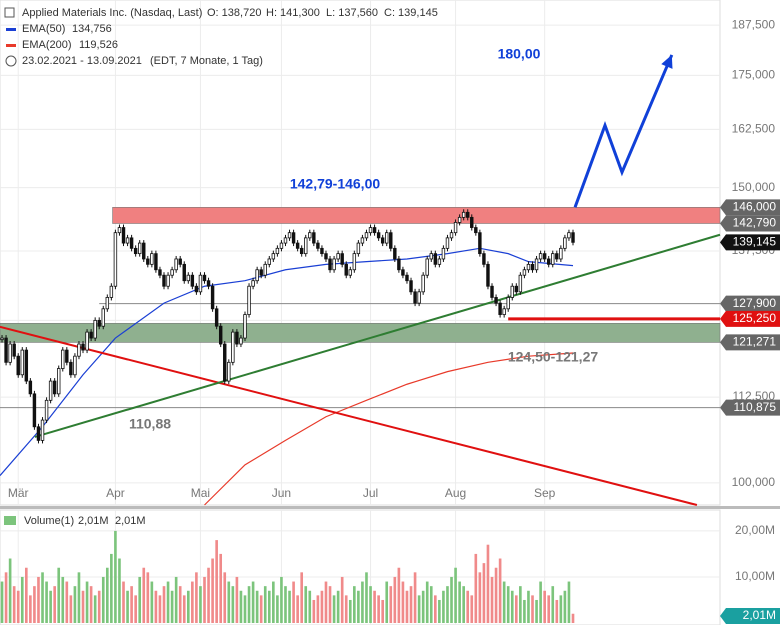  I want to click on y-tick-label: 162,500, so click(754, 129).